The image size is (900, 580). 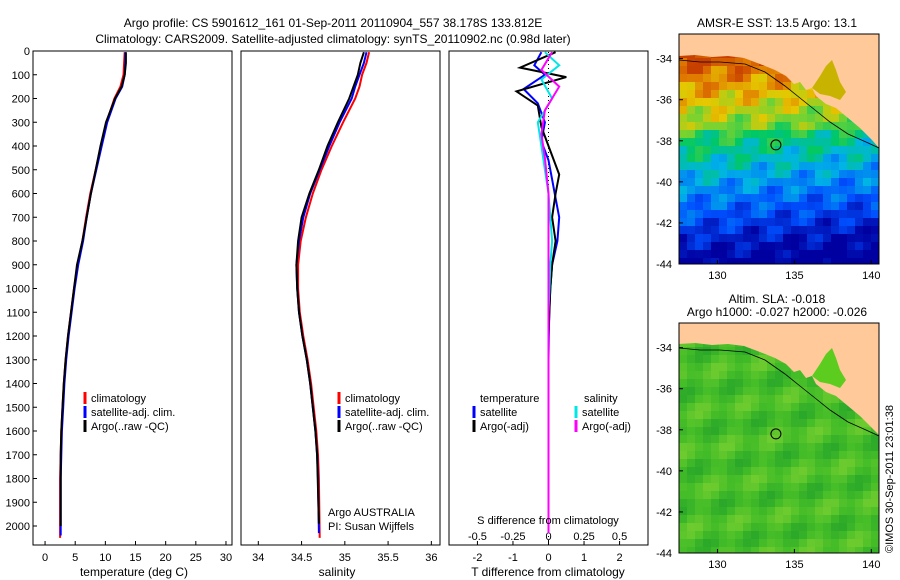 What do you see at coordinates (512, 537) in the screenshot?
I see `x2-tick-label-1: -0.25` at bounding box center [512, 537].